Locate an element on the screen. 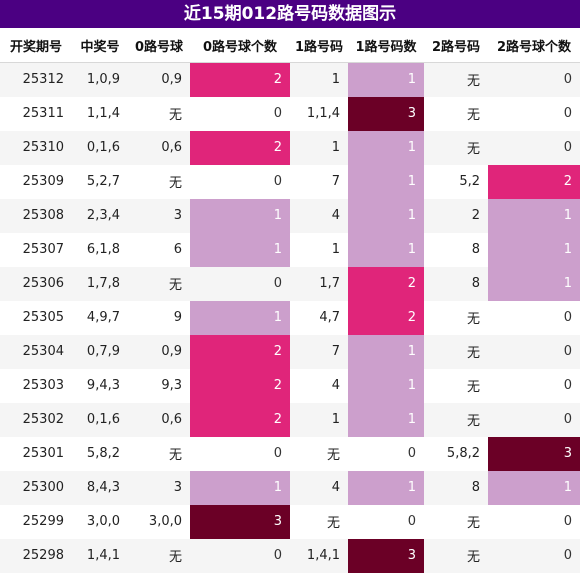 The height and width of the screenshot is (573, 580). table-row: 25298 1,4,1 无 0 1,4,1 3 无 0 is located at coordinates (290, 555).